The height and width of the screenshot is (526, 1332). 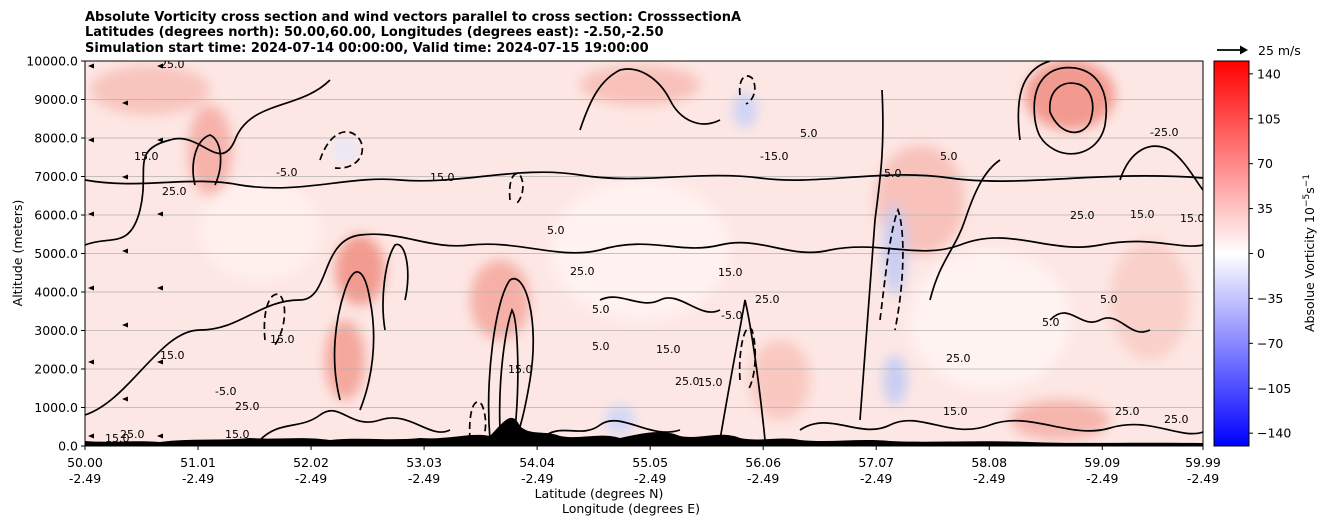 What do you see at coordinates (774, 156) in the screenshot?
I see `contour-label: -15.0` at bounding box center [774, 156].